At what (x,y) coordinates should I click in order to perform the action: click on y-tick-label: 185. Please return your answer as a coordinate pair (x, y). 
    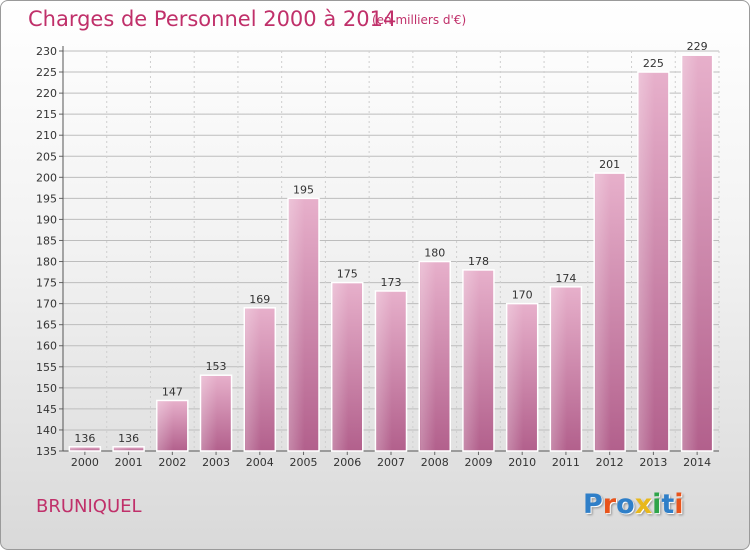
    Looking at the image, I should click on (46, 240).